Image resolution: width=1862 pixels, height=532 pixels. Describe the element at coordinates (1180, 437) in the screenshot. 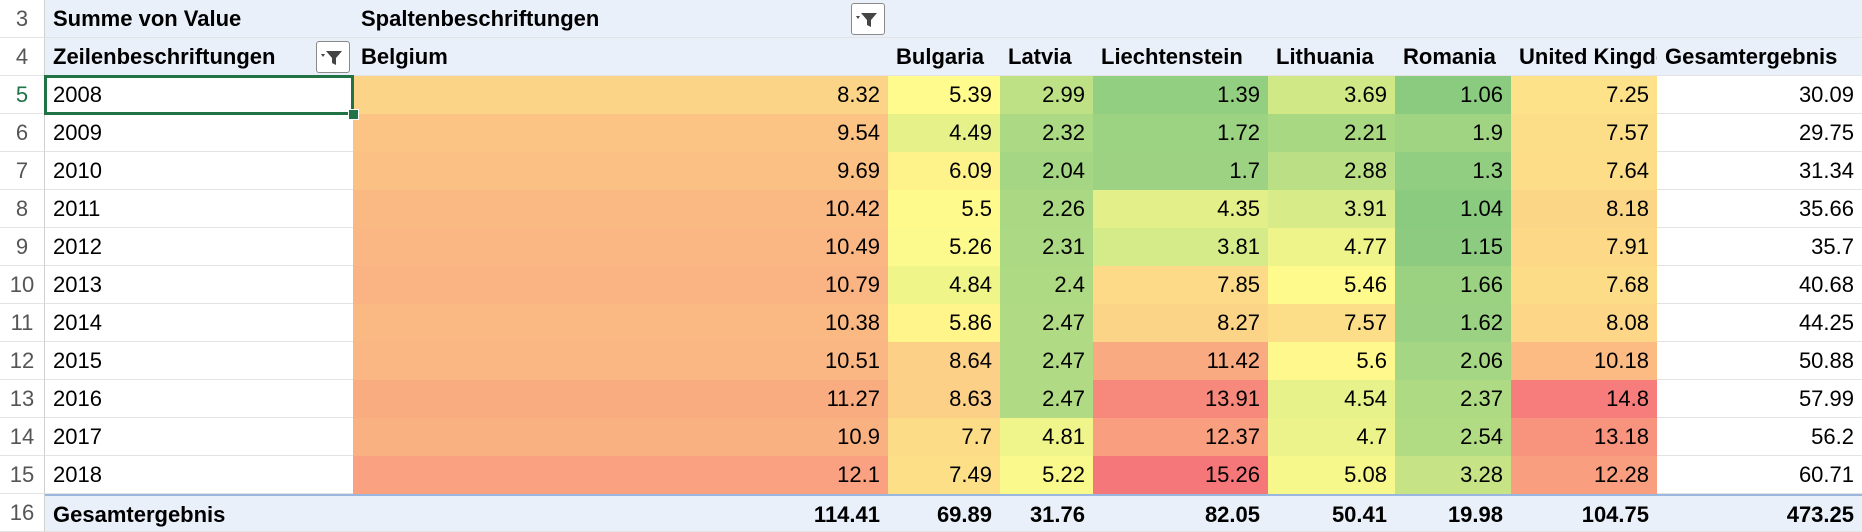

I see `value-cell: 12.37` at that location.